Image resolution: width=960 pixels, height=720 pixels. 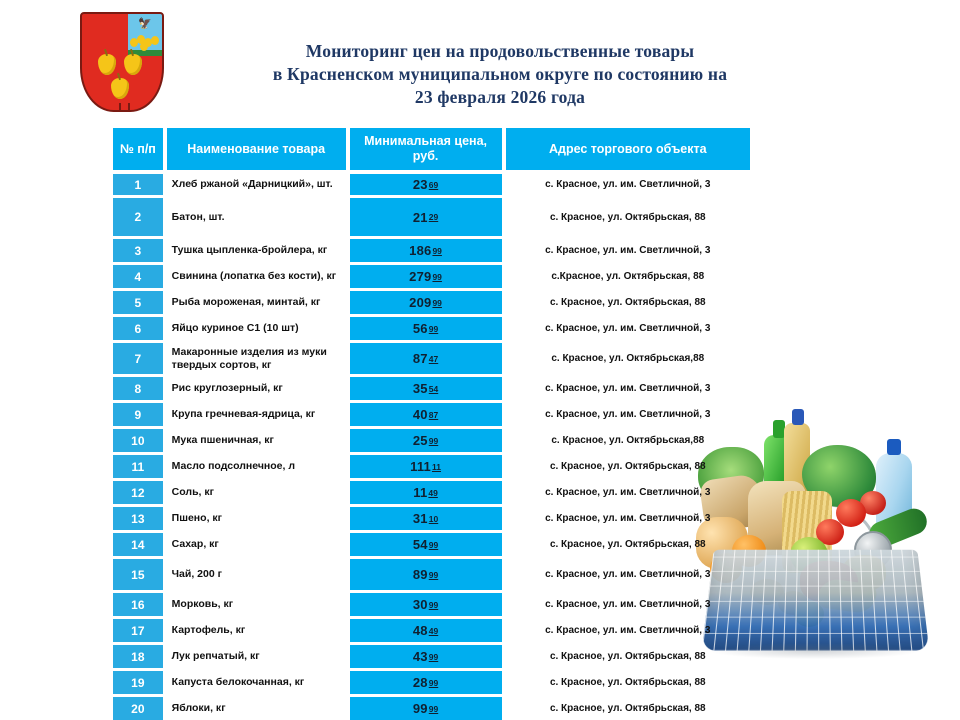 What do you see at coordinates (145, 53) in the screenshot?
I see `shield-green-band` at bounding box center [145, 53].